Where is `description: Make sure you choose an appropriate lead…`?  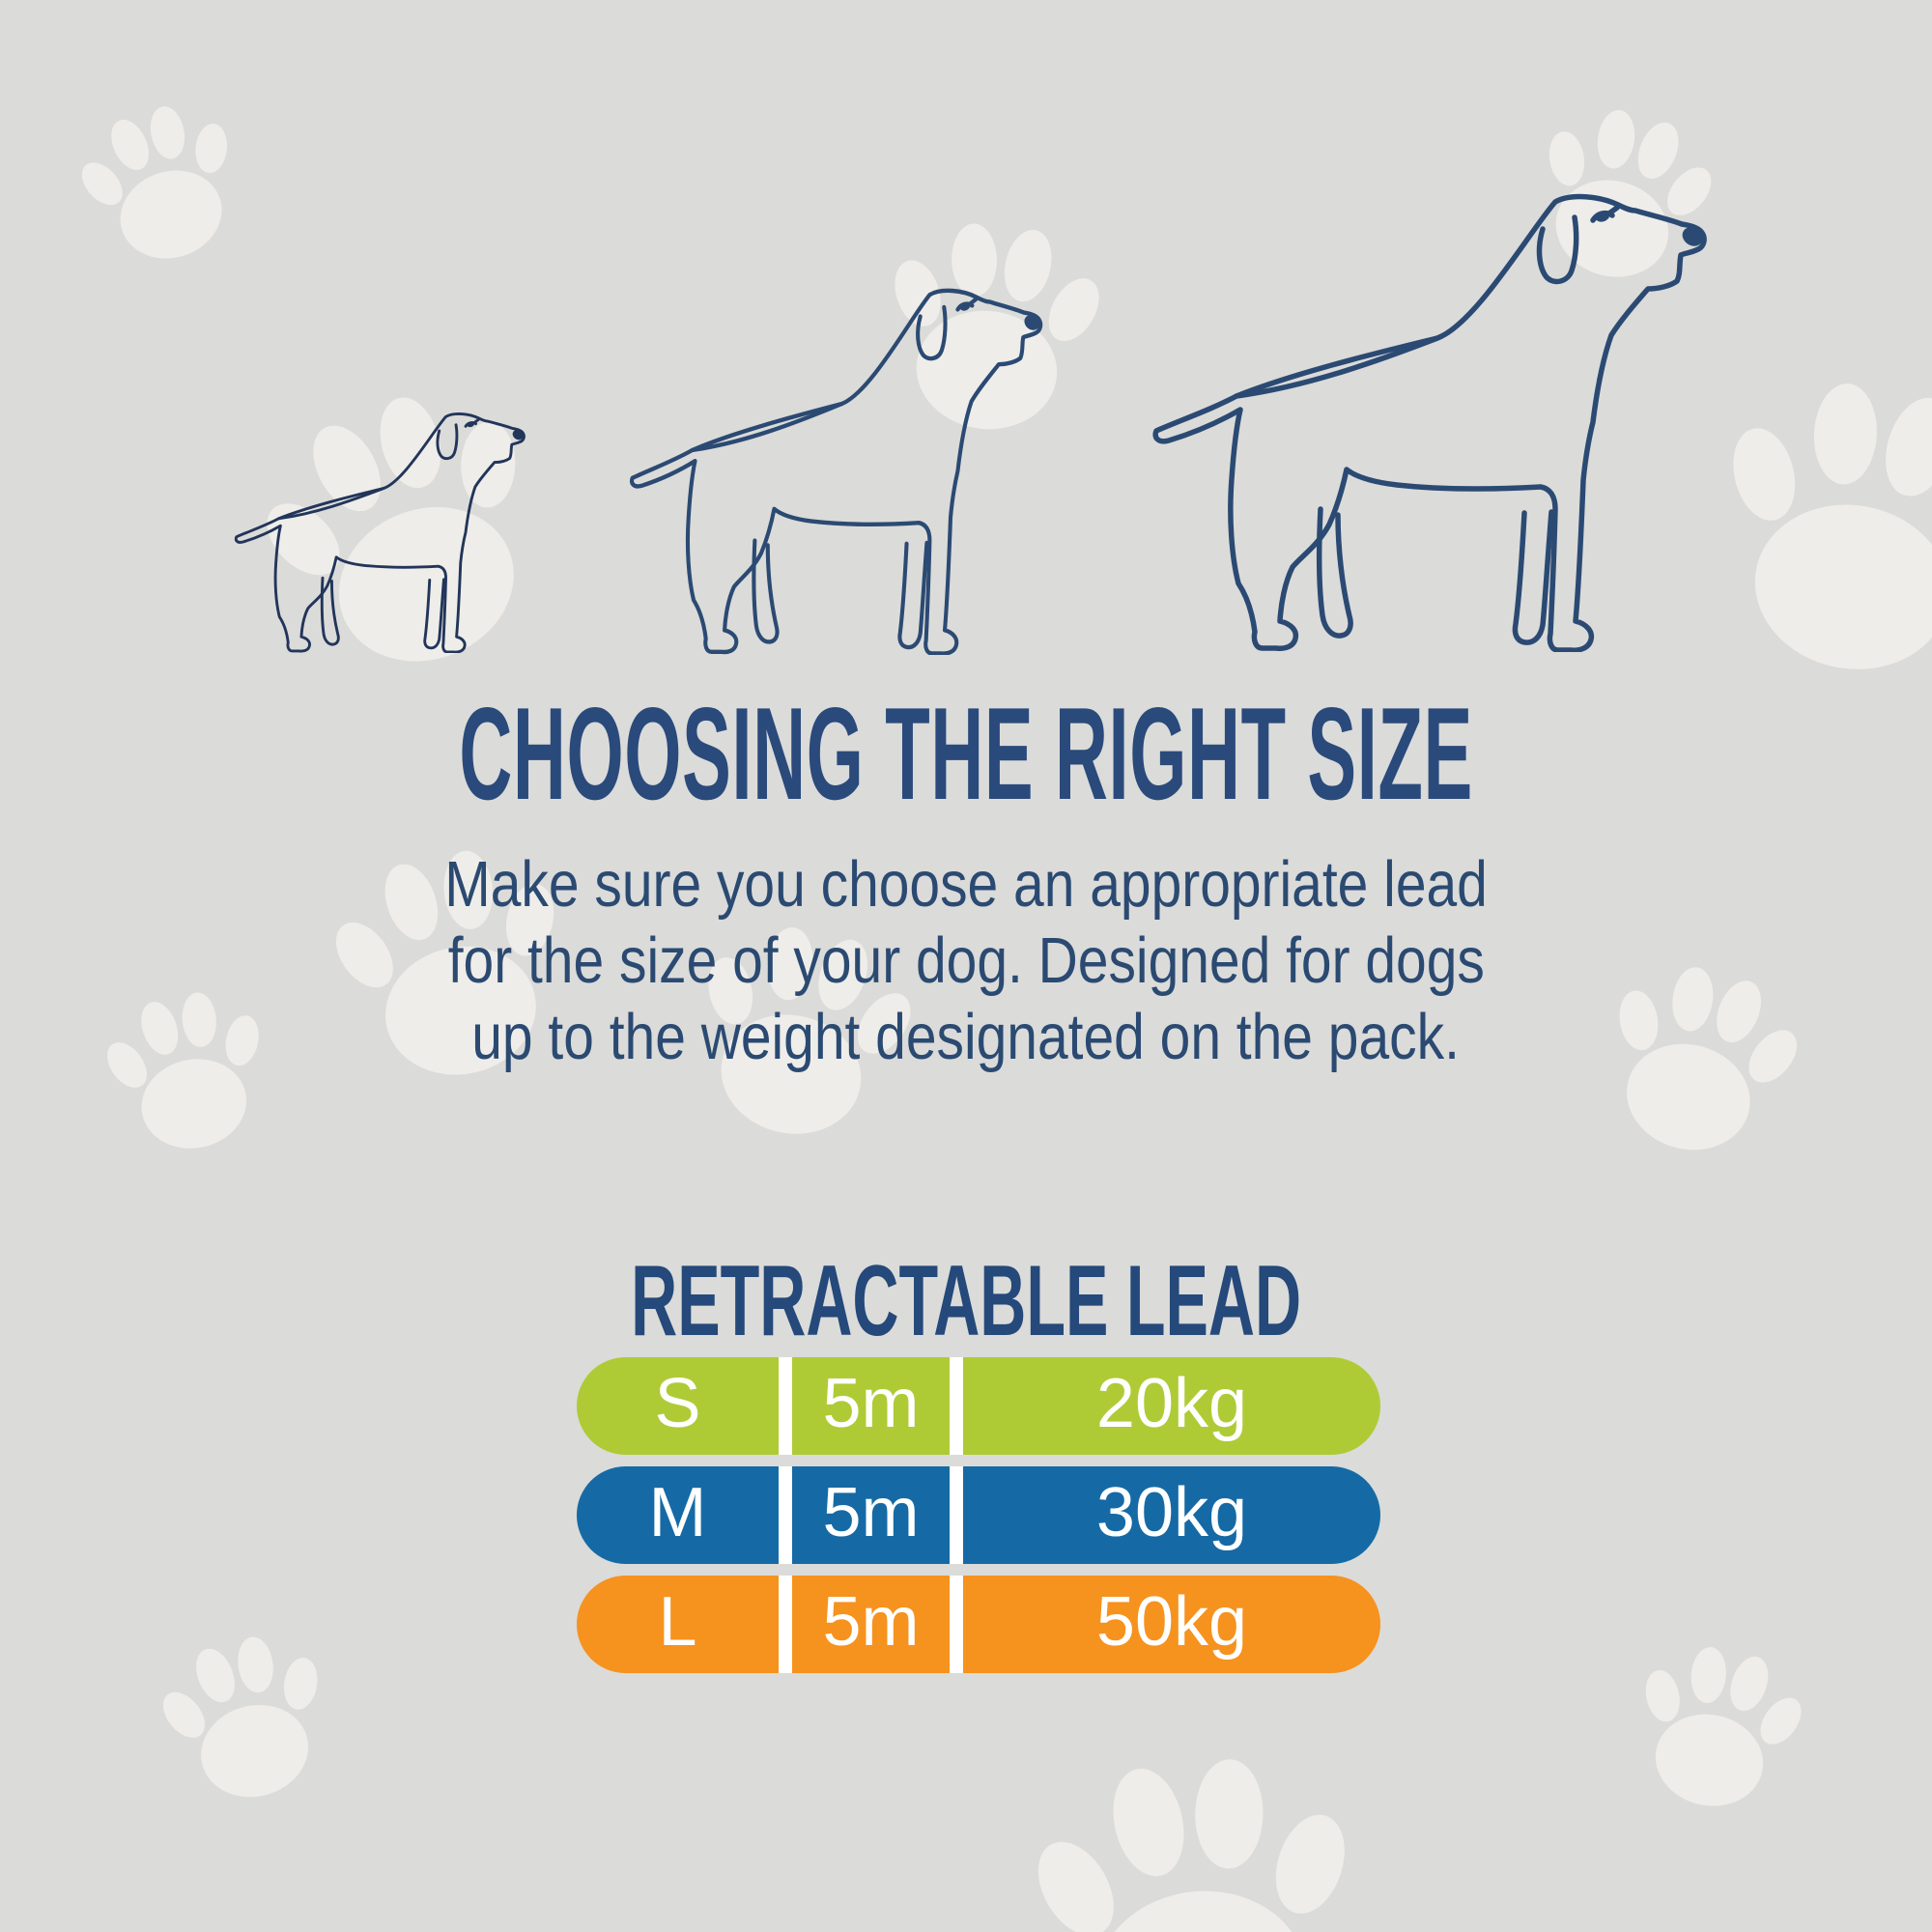
description: Make sure you choose an appropriate lead… is located at coordinates (966, 960).